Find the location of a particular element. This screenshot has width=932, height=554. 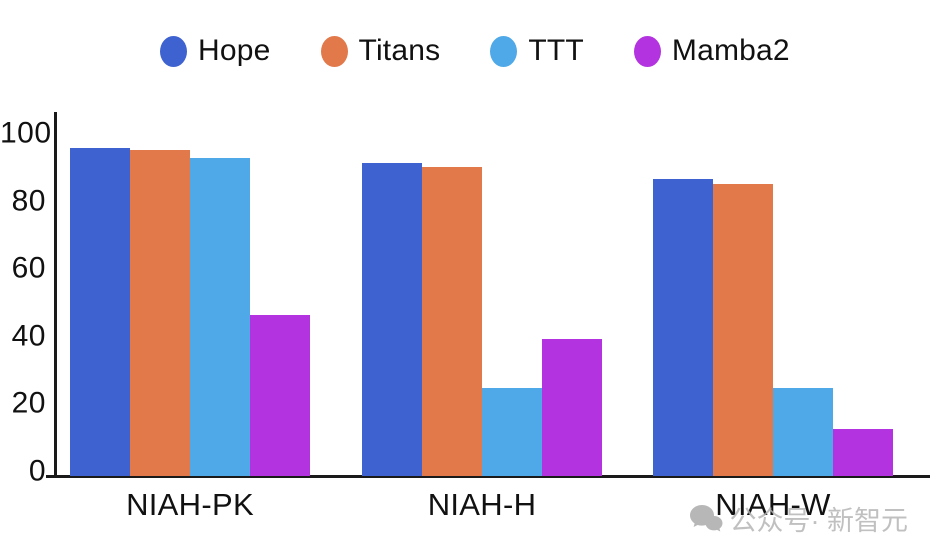

legend-item-titans: Titans is located at coordinates (380, 51).